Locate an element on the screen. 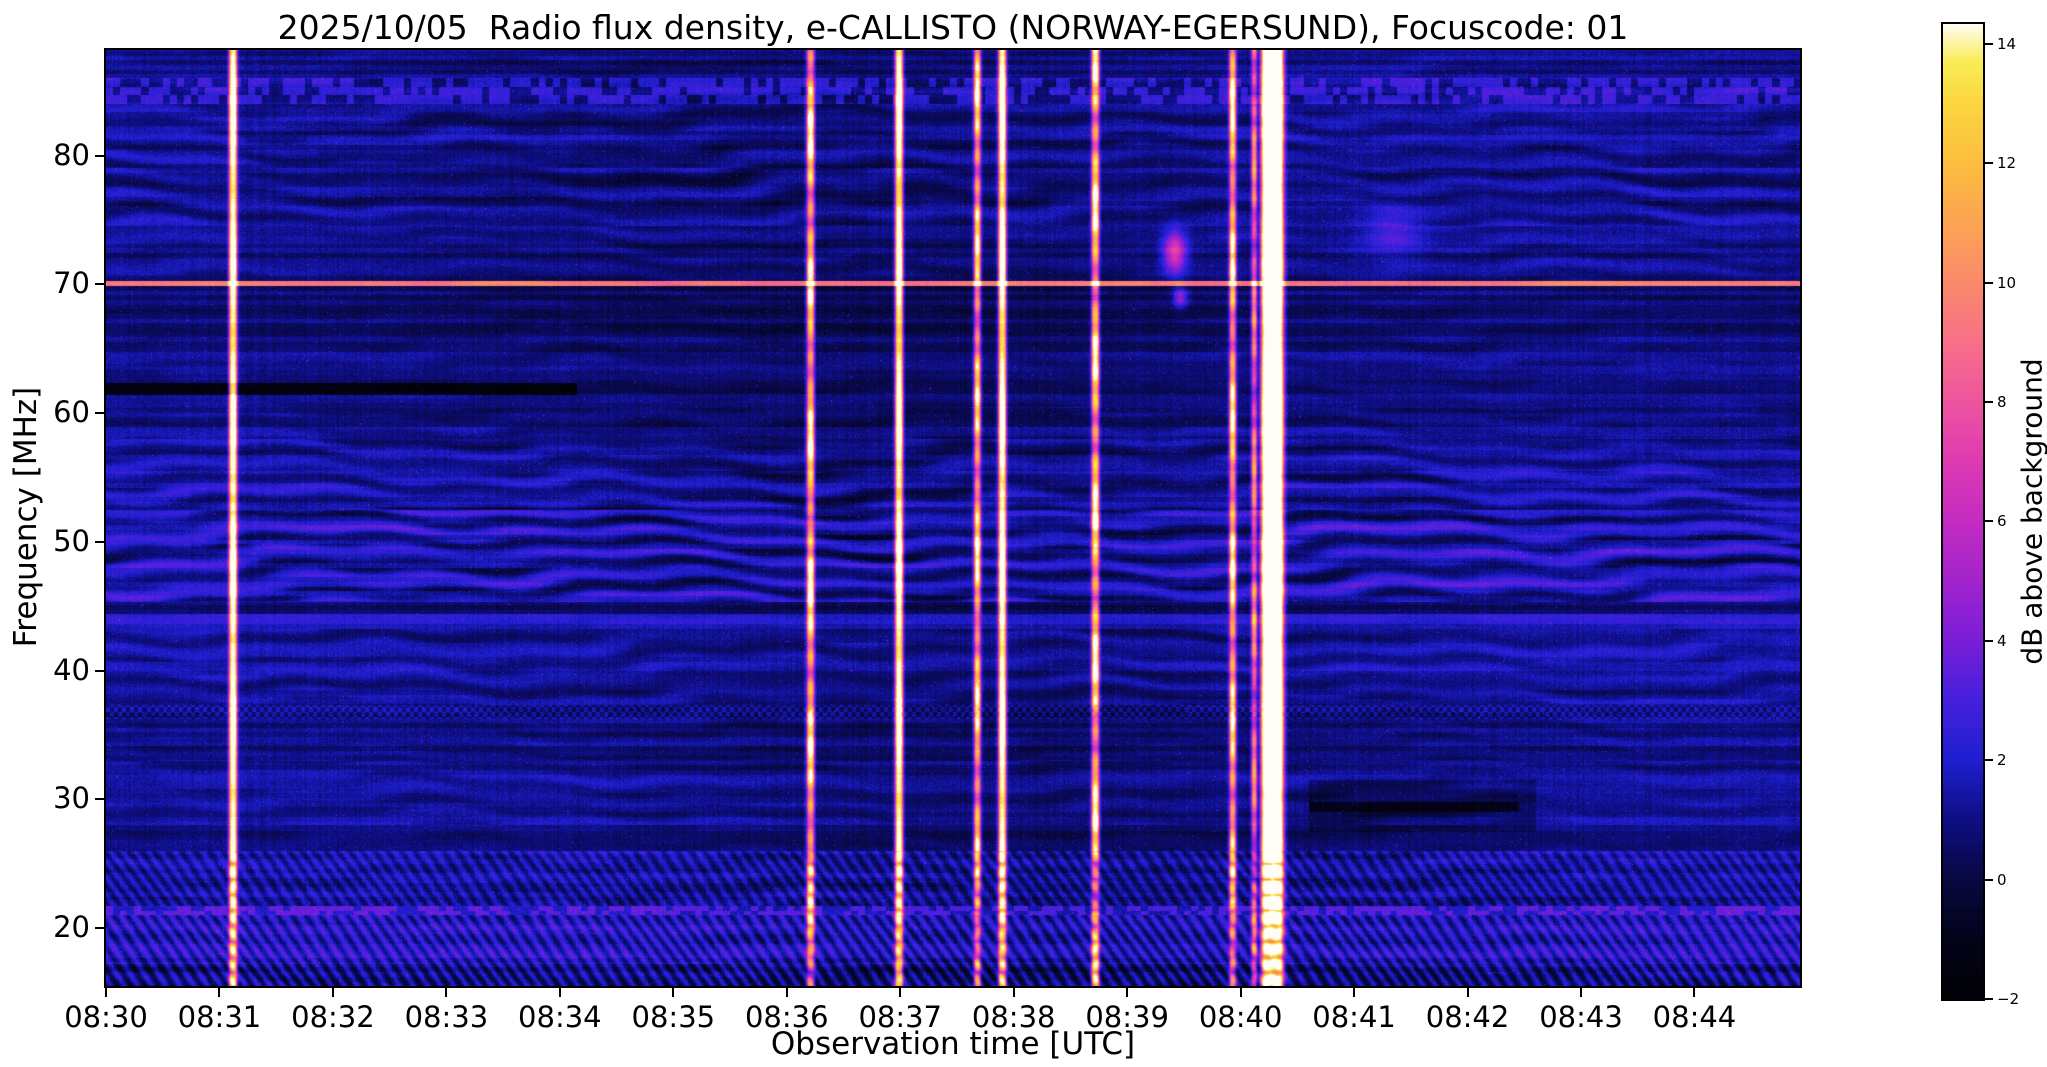 The width and height of the screenshot is (2047, 1067). colorbar is located at coordinates (1963, 511).